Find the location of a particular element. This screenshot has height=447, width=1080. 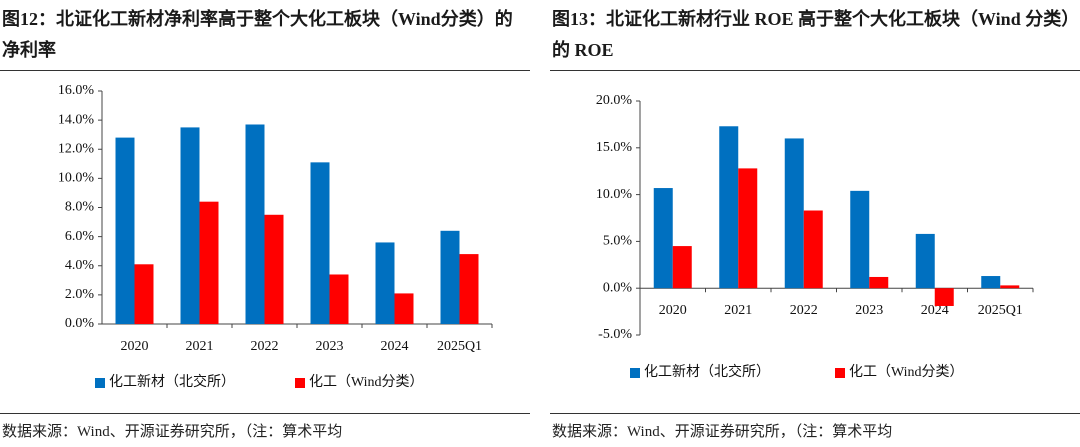

y-tick-label: 4.0% is located at coordinates (80, 265).